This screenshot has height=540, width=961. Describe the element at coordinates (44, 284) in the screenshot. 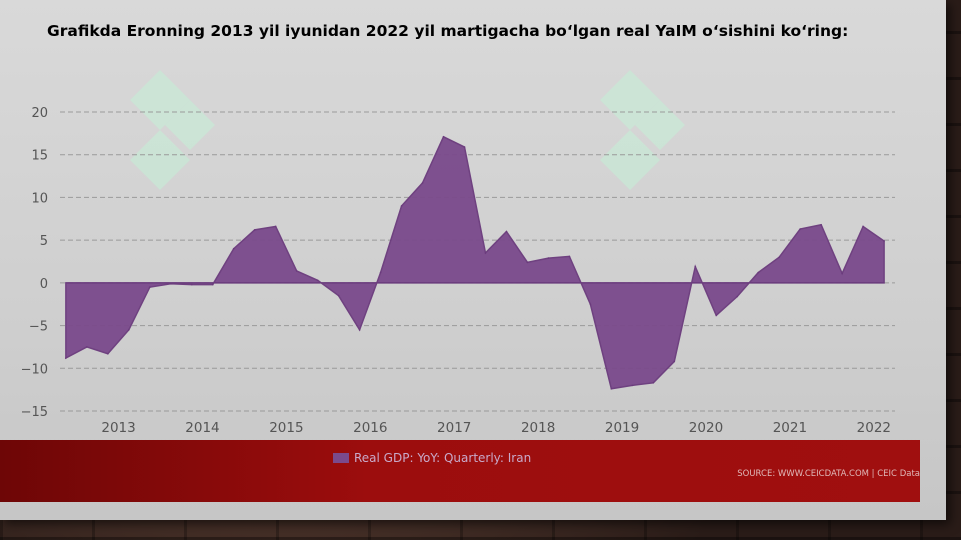

I see `y-tick-label: 0` at that location.